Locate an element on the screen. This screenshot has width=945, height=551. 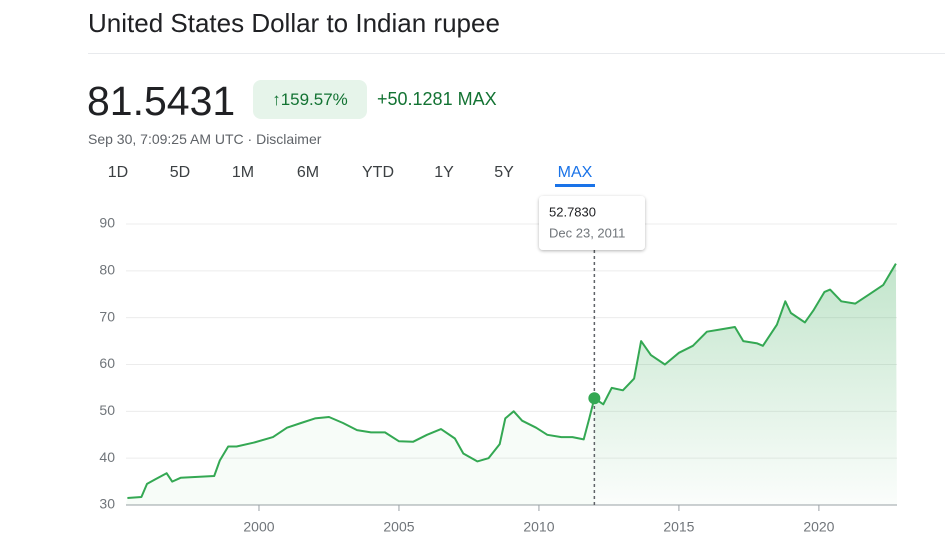
tooltip-date: Dec 23, 2011 is located at coordinates (587, 232).